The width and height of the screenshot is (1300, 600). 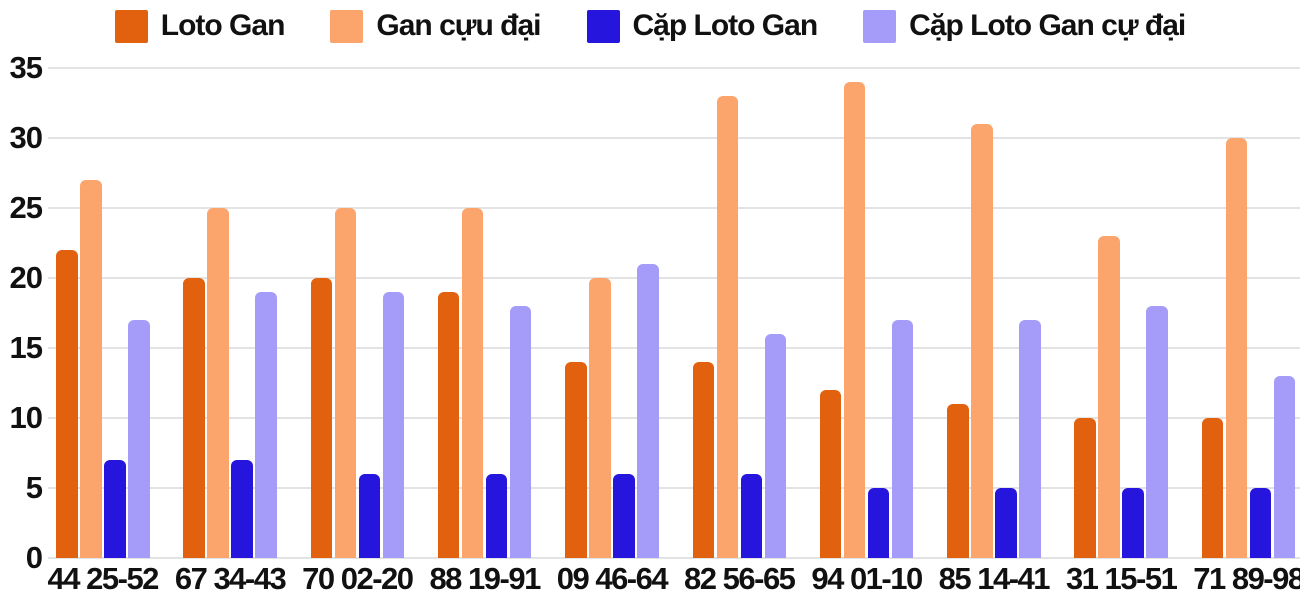 I want to click on legend-item: Loto Gan, so click(x=200, y=26).